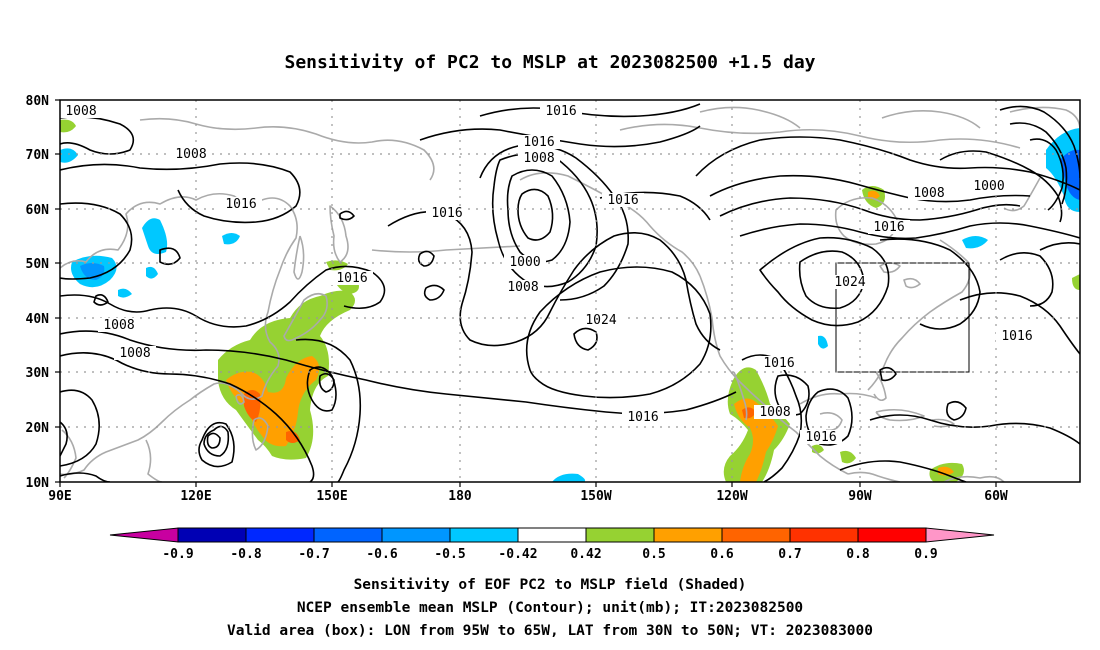 The height and width of the screenshot is (650, 1100). What do you see at coordinates (154, 460) in the screenshot?
I see `indochina` at bounding box center [154, 460].